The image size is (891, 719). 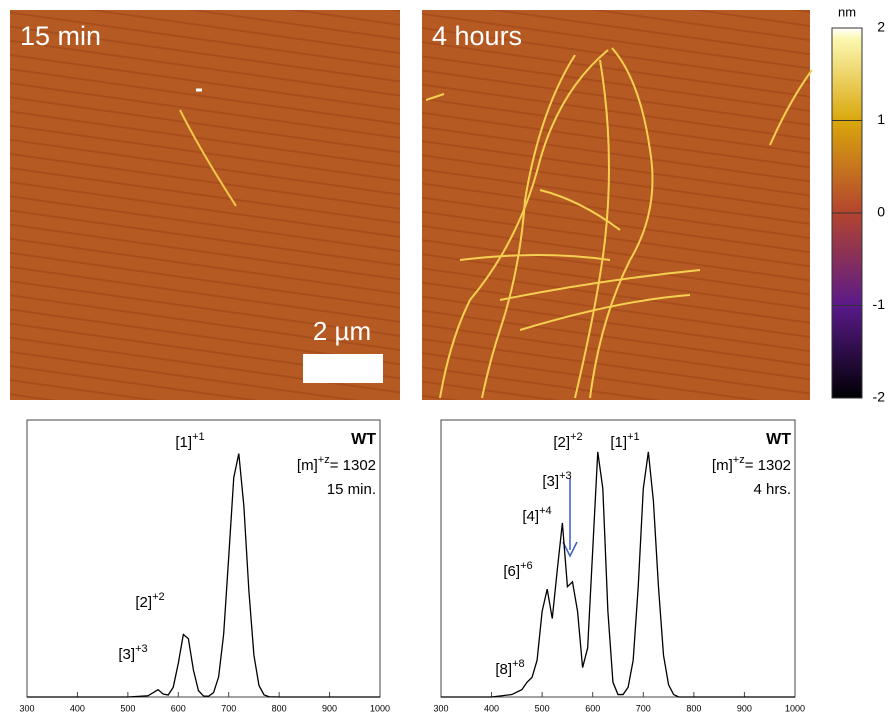 What do you see at coordinates (526, 566) in the screenshot?
I see `peak-charge: +6` at bounding box center [526, 566].